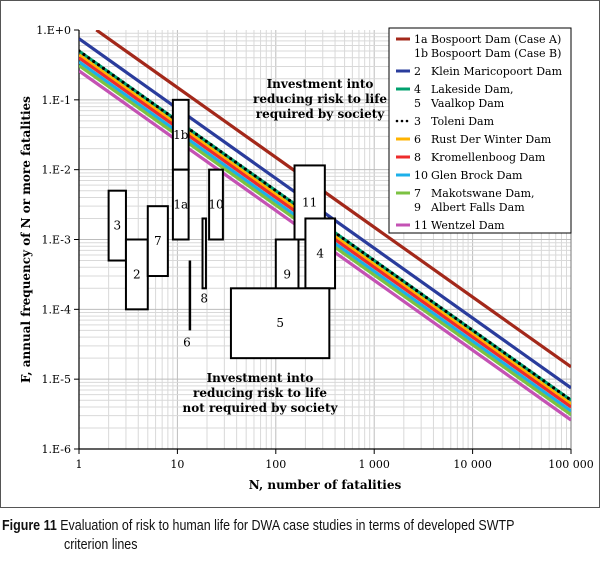 This screenshot has width=602, height=562. I want to click on legend-label: Lakeside Dam,, so click(472, 89).